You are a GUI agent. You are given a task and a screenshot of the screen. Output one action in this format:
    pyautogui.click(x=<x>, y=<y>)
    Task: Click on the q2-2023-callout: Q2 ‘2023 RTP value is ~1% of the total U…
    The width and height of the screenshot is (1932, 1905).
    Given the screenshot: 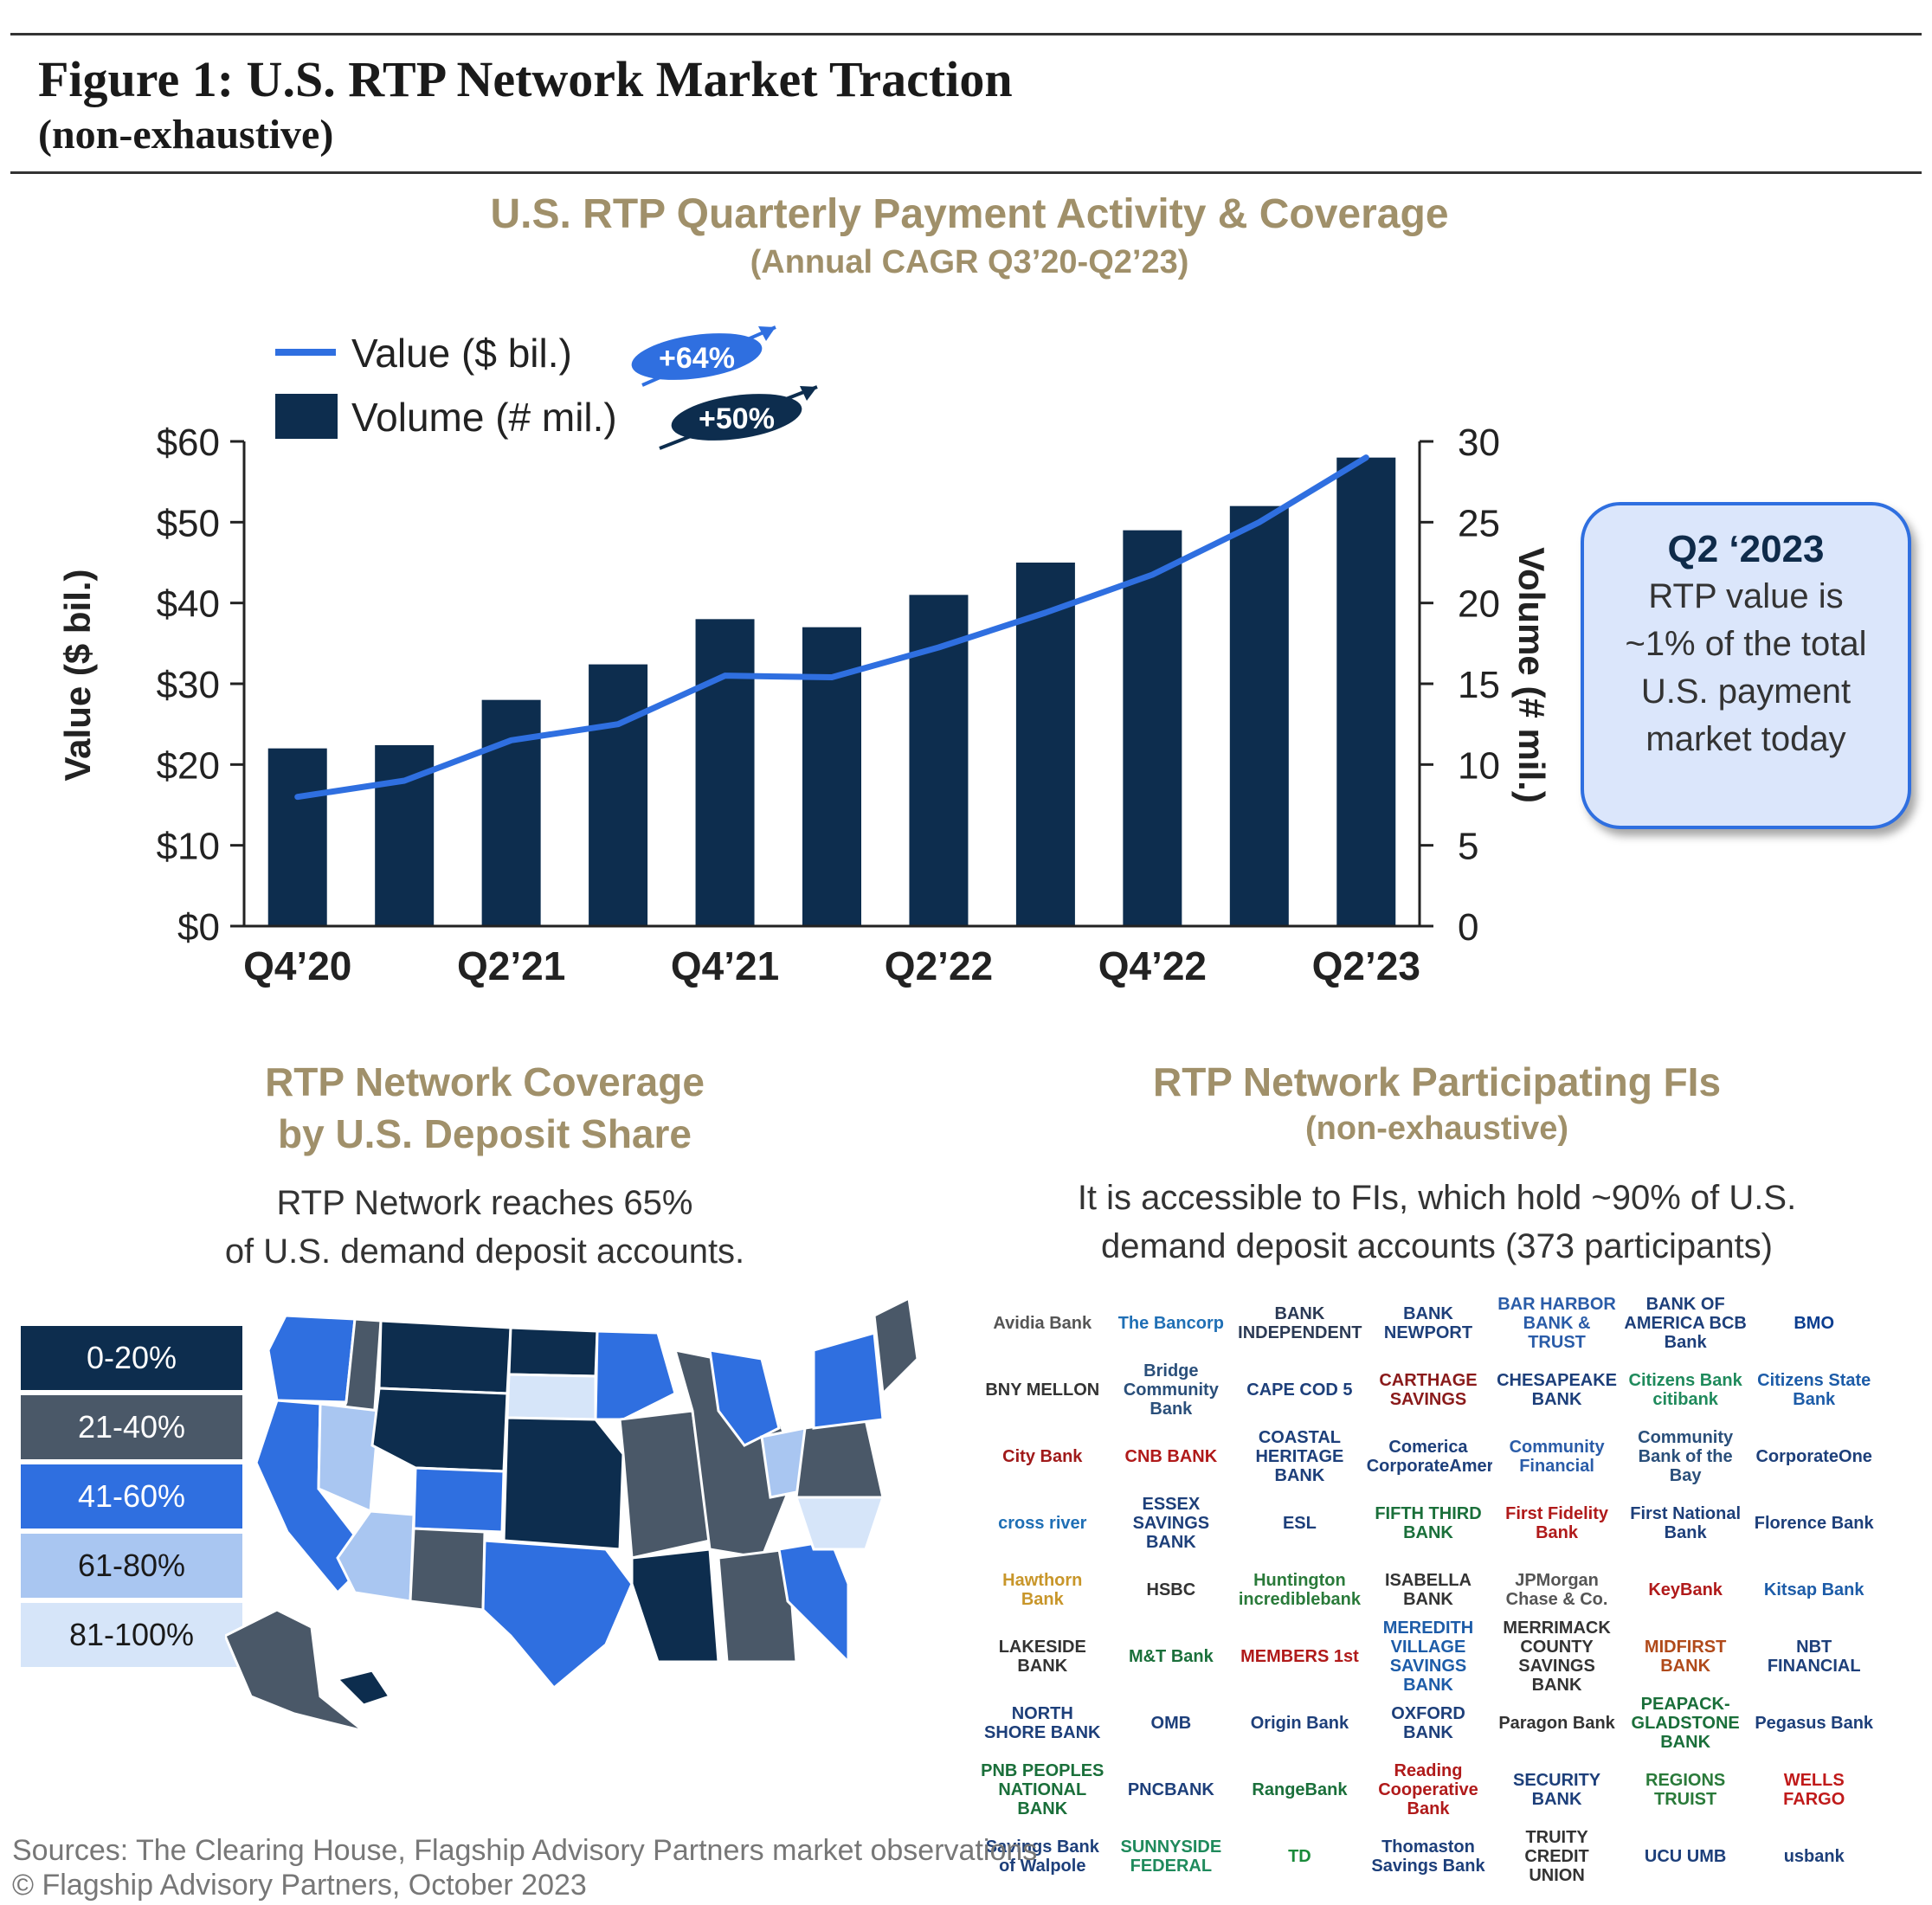 What is the action you would take?
    pyautogui.click(x=1746, y=666)
    